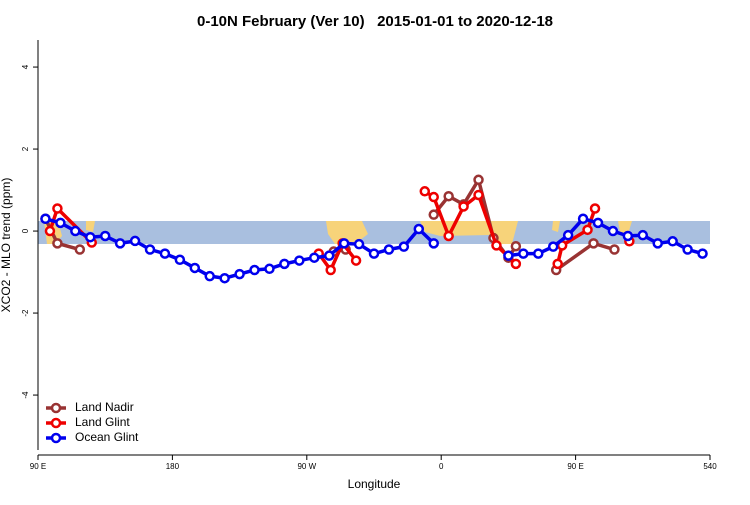  Describe the element at coordinates (102, 422) in the screenshot. I see `legend-label: Land Glint` at that location.